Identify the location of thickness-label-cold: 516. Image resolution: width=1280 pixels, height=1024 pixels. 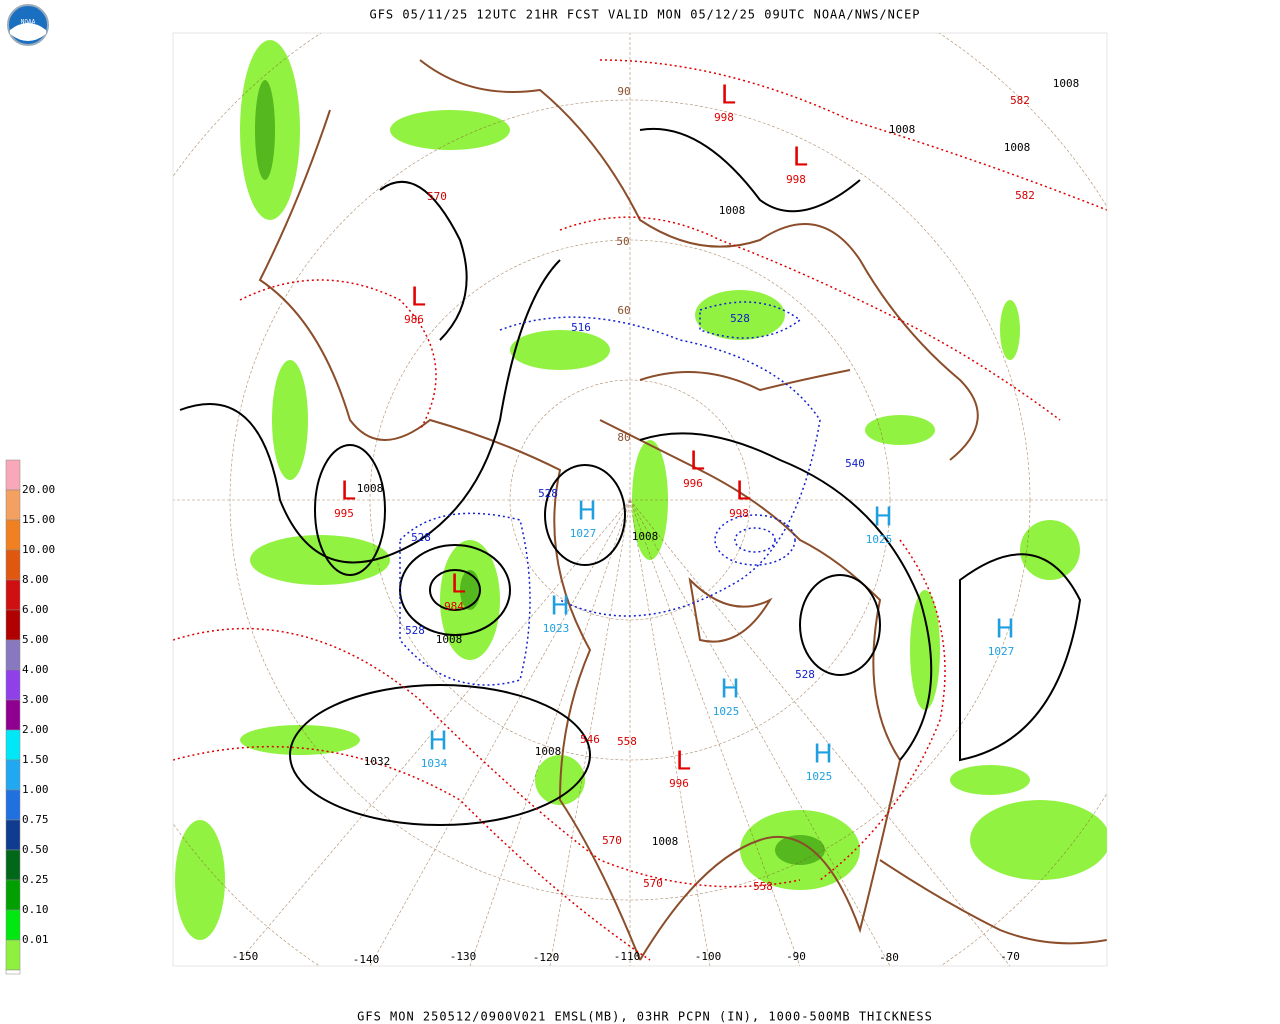
(581, 327).